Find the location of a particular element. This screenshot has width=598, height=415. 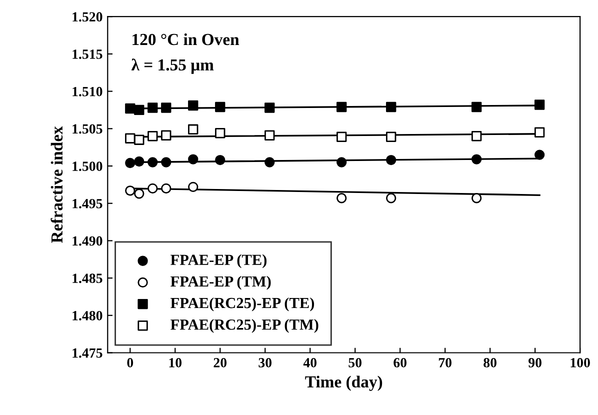

x-tick-label: 70 is located at coordinates (445, 363).